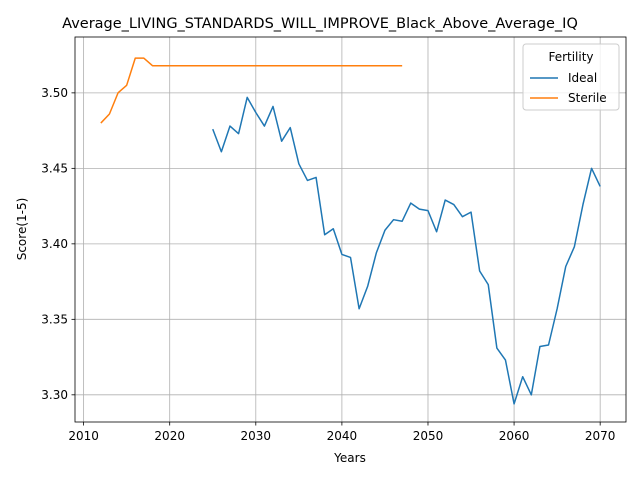 This screenshot has width=640, height=480. I want to click on x-tick-label: 2070, so click(600, 436).